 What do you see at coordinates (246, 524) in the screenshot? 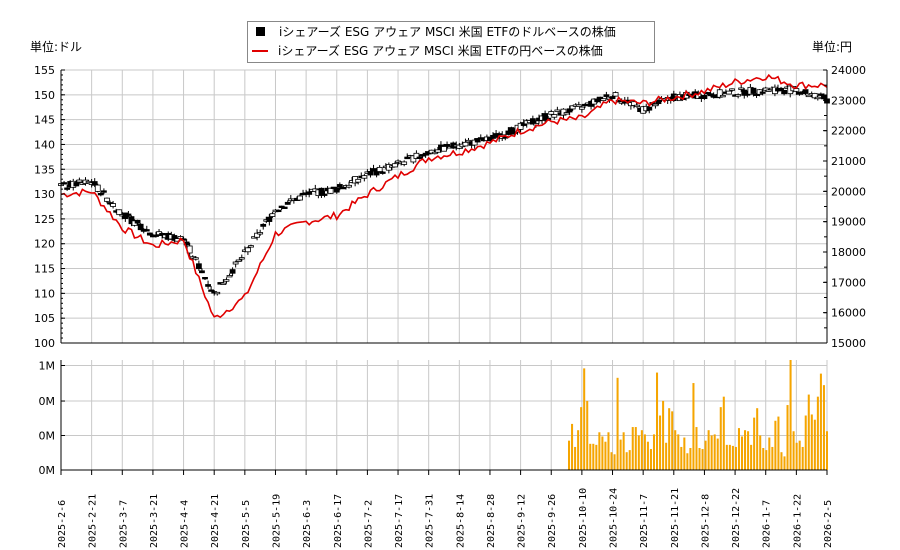
I see `svg-text: 2025-5-5` at bounding box center [246, 524].